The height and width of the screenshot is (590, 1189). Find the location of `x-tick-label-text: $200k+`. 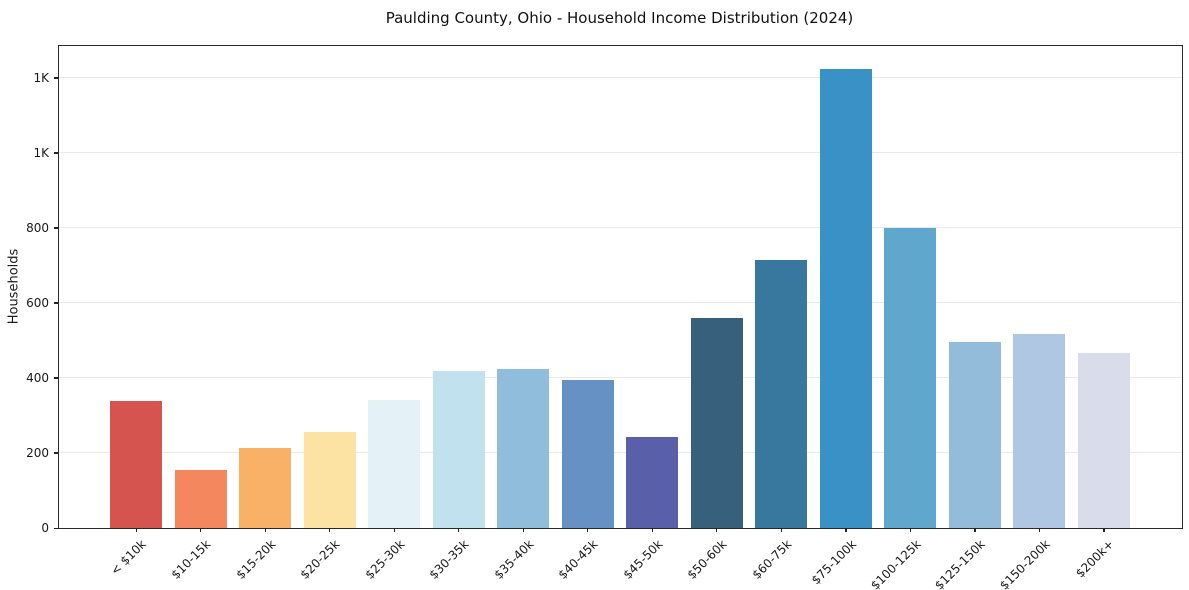

x-tick-label-text: $200k+ is located at coordinates (1095, 559).